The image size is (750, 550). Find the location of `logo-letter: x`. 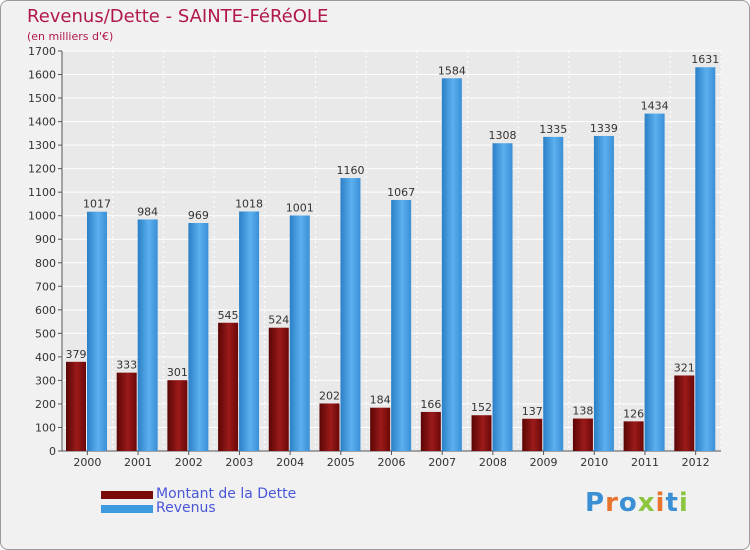

logo-letter: x is located at coordinates (646, 503).